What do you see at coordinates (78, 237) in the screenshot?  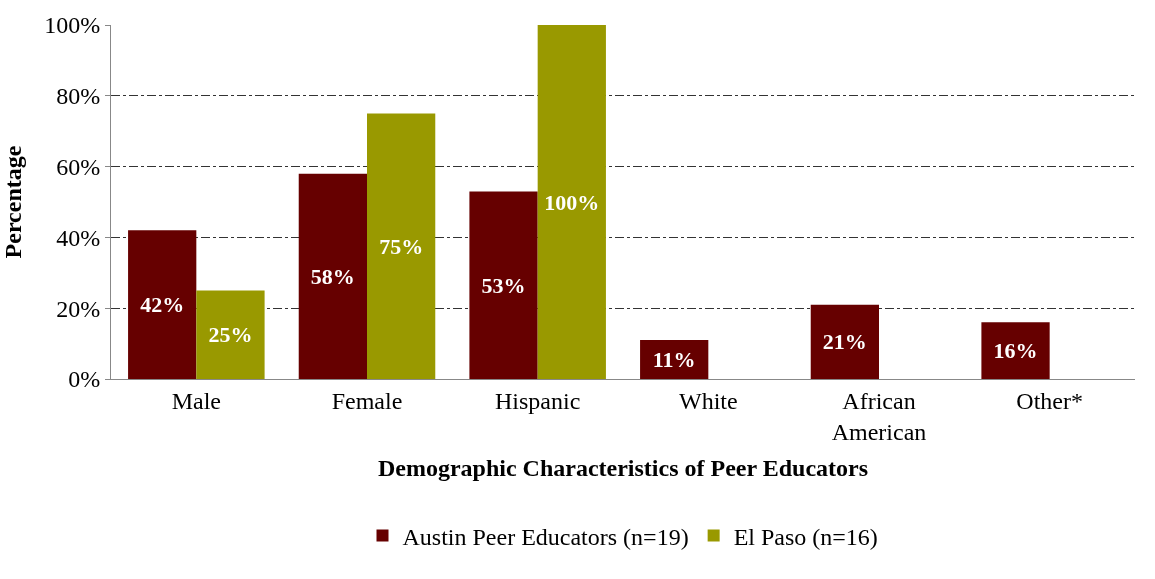 I see `y-tick-label: 40%` at bounding box center [78, 237].